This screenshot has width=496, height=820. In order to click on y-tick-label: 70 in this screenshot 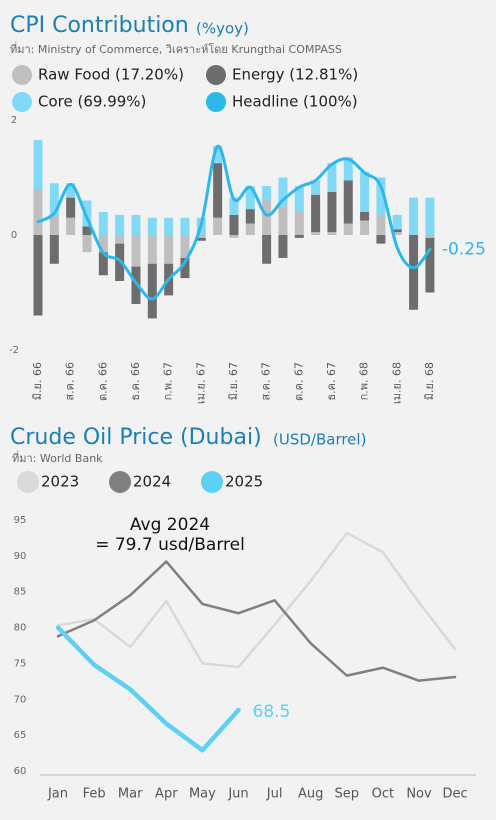, I will do `click(20, 699)`.